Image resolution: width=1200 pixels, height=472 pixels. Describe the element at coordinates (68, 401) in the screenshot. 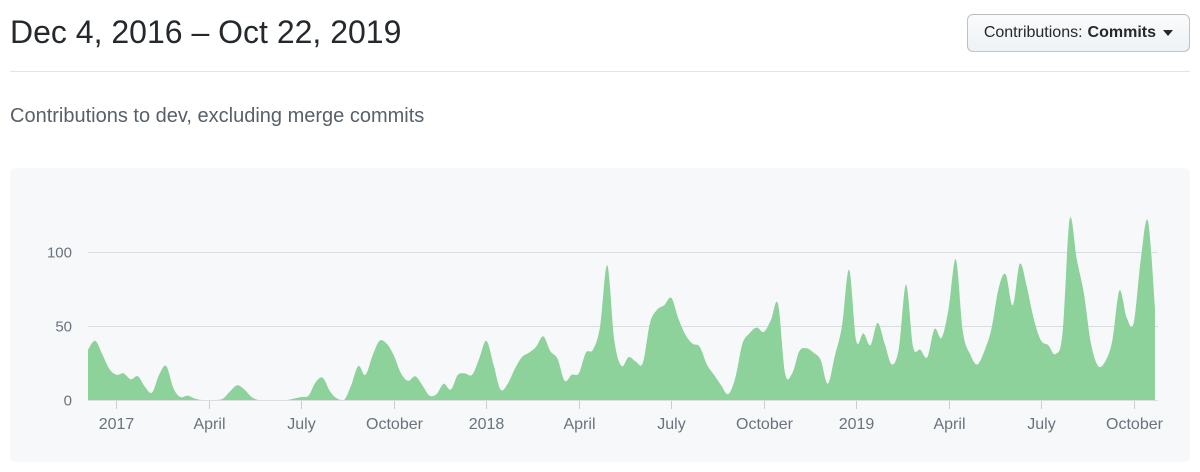

I see `y-axis-label: 0` at that location.